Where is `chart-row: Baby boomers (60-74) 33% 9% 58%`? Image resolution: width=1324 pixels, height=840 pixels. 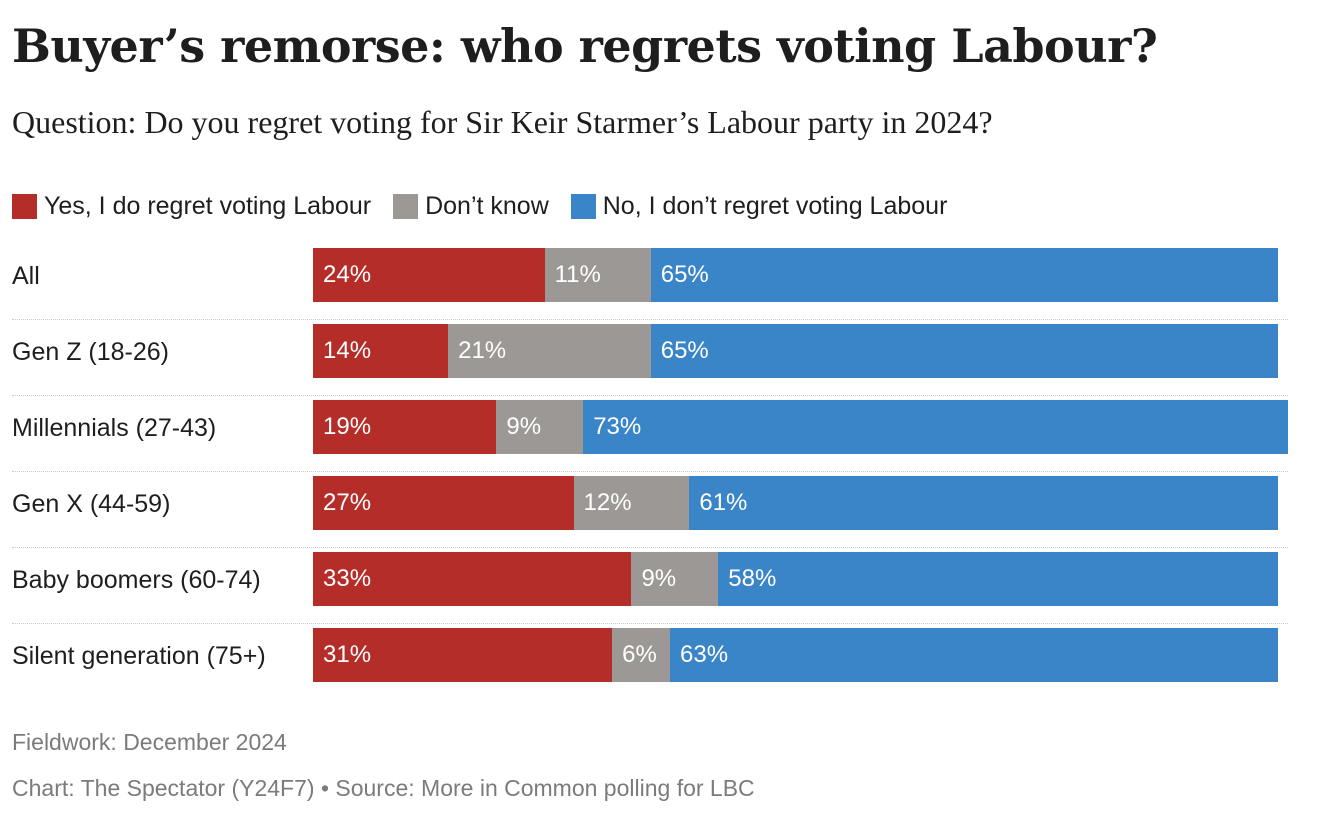
chart-row: Baby boomers (60-74) 33% 9% 58% is located at coordinates (650, 586).